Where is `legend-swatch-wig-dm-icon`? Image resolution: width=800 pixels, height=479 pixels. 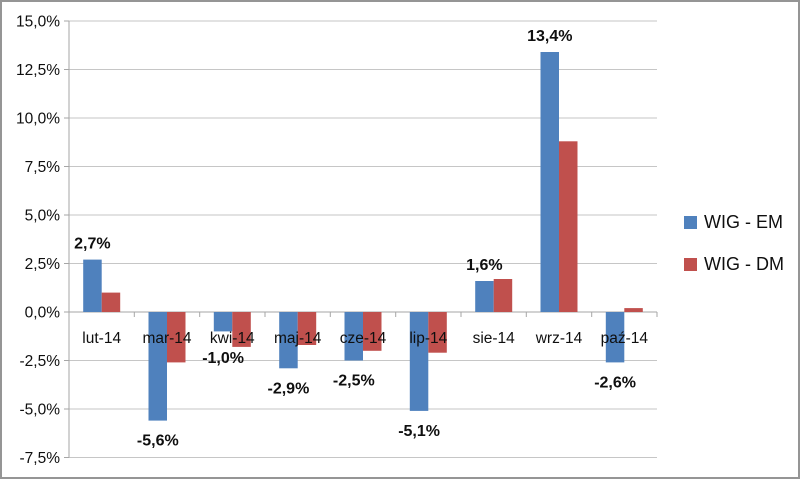 legend-swatch-wig-dm-icon is located at coordinates (690, 264).